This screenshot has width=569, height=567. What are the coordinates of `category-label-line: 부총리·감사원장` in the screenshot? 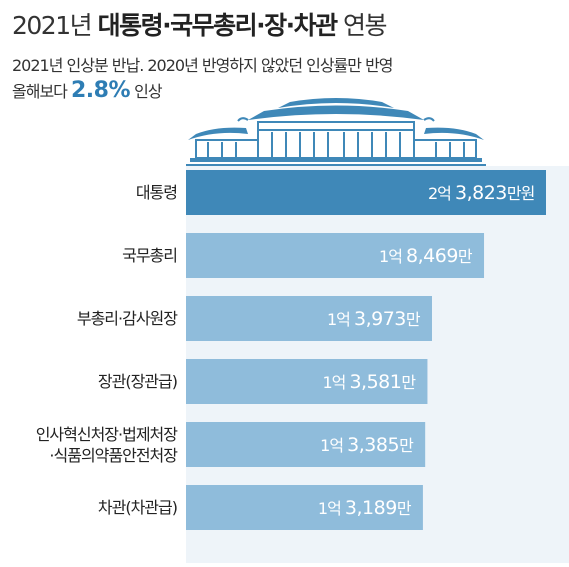 It's located at (127, 318).